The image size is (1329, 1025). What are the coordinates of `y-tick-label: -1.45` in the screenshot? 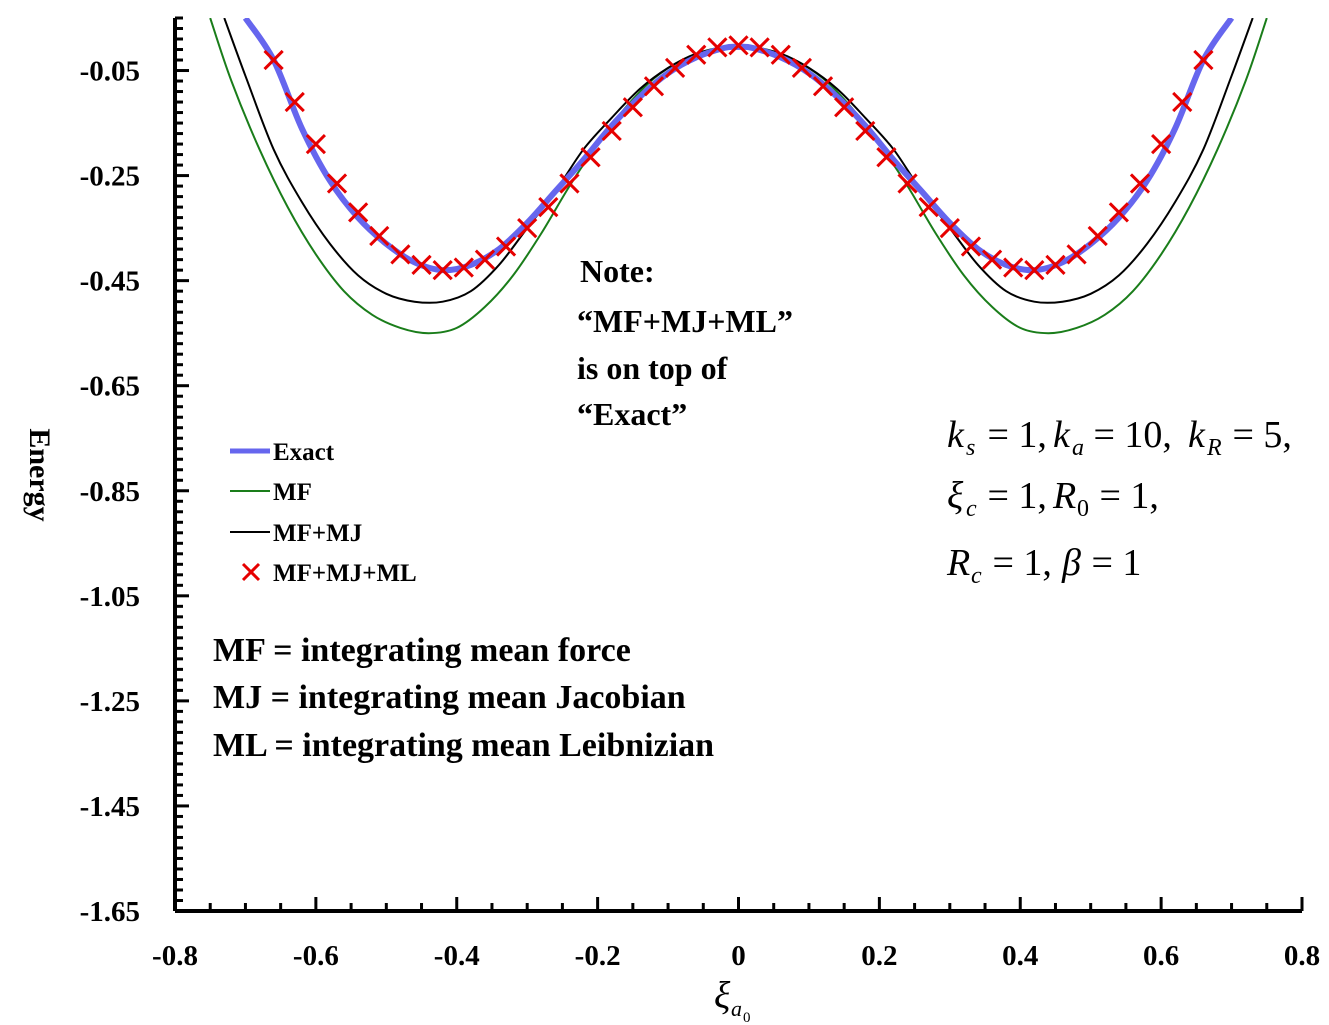 It's located at (110, 807).